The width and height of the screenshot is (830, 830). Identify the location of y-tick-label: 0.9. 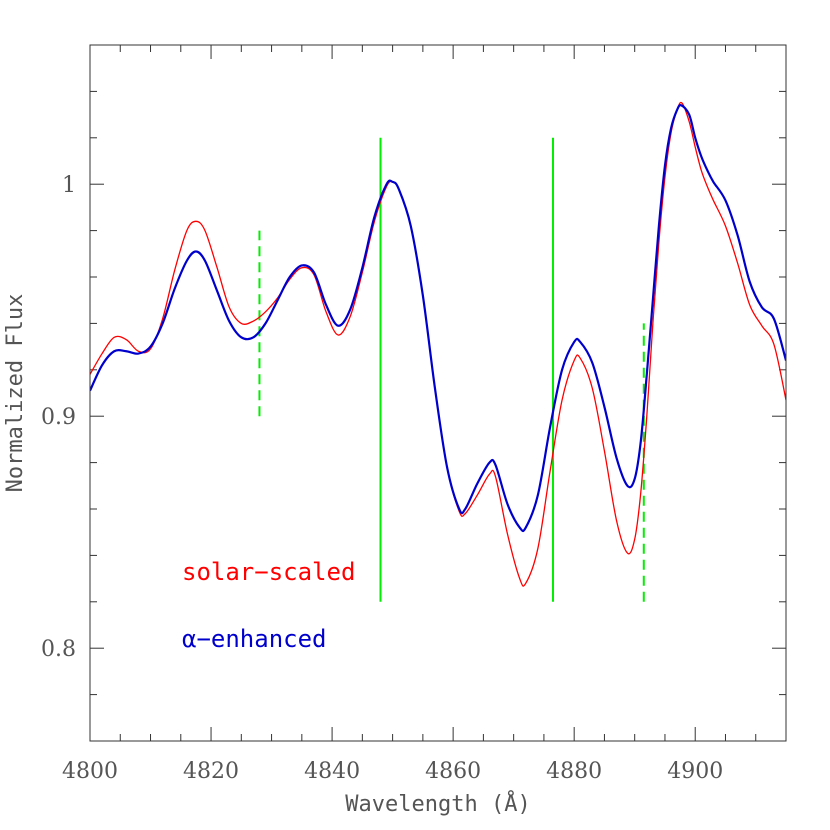
(58, 417).